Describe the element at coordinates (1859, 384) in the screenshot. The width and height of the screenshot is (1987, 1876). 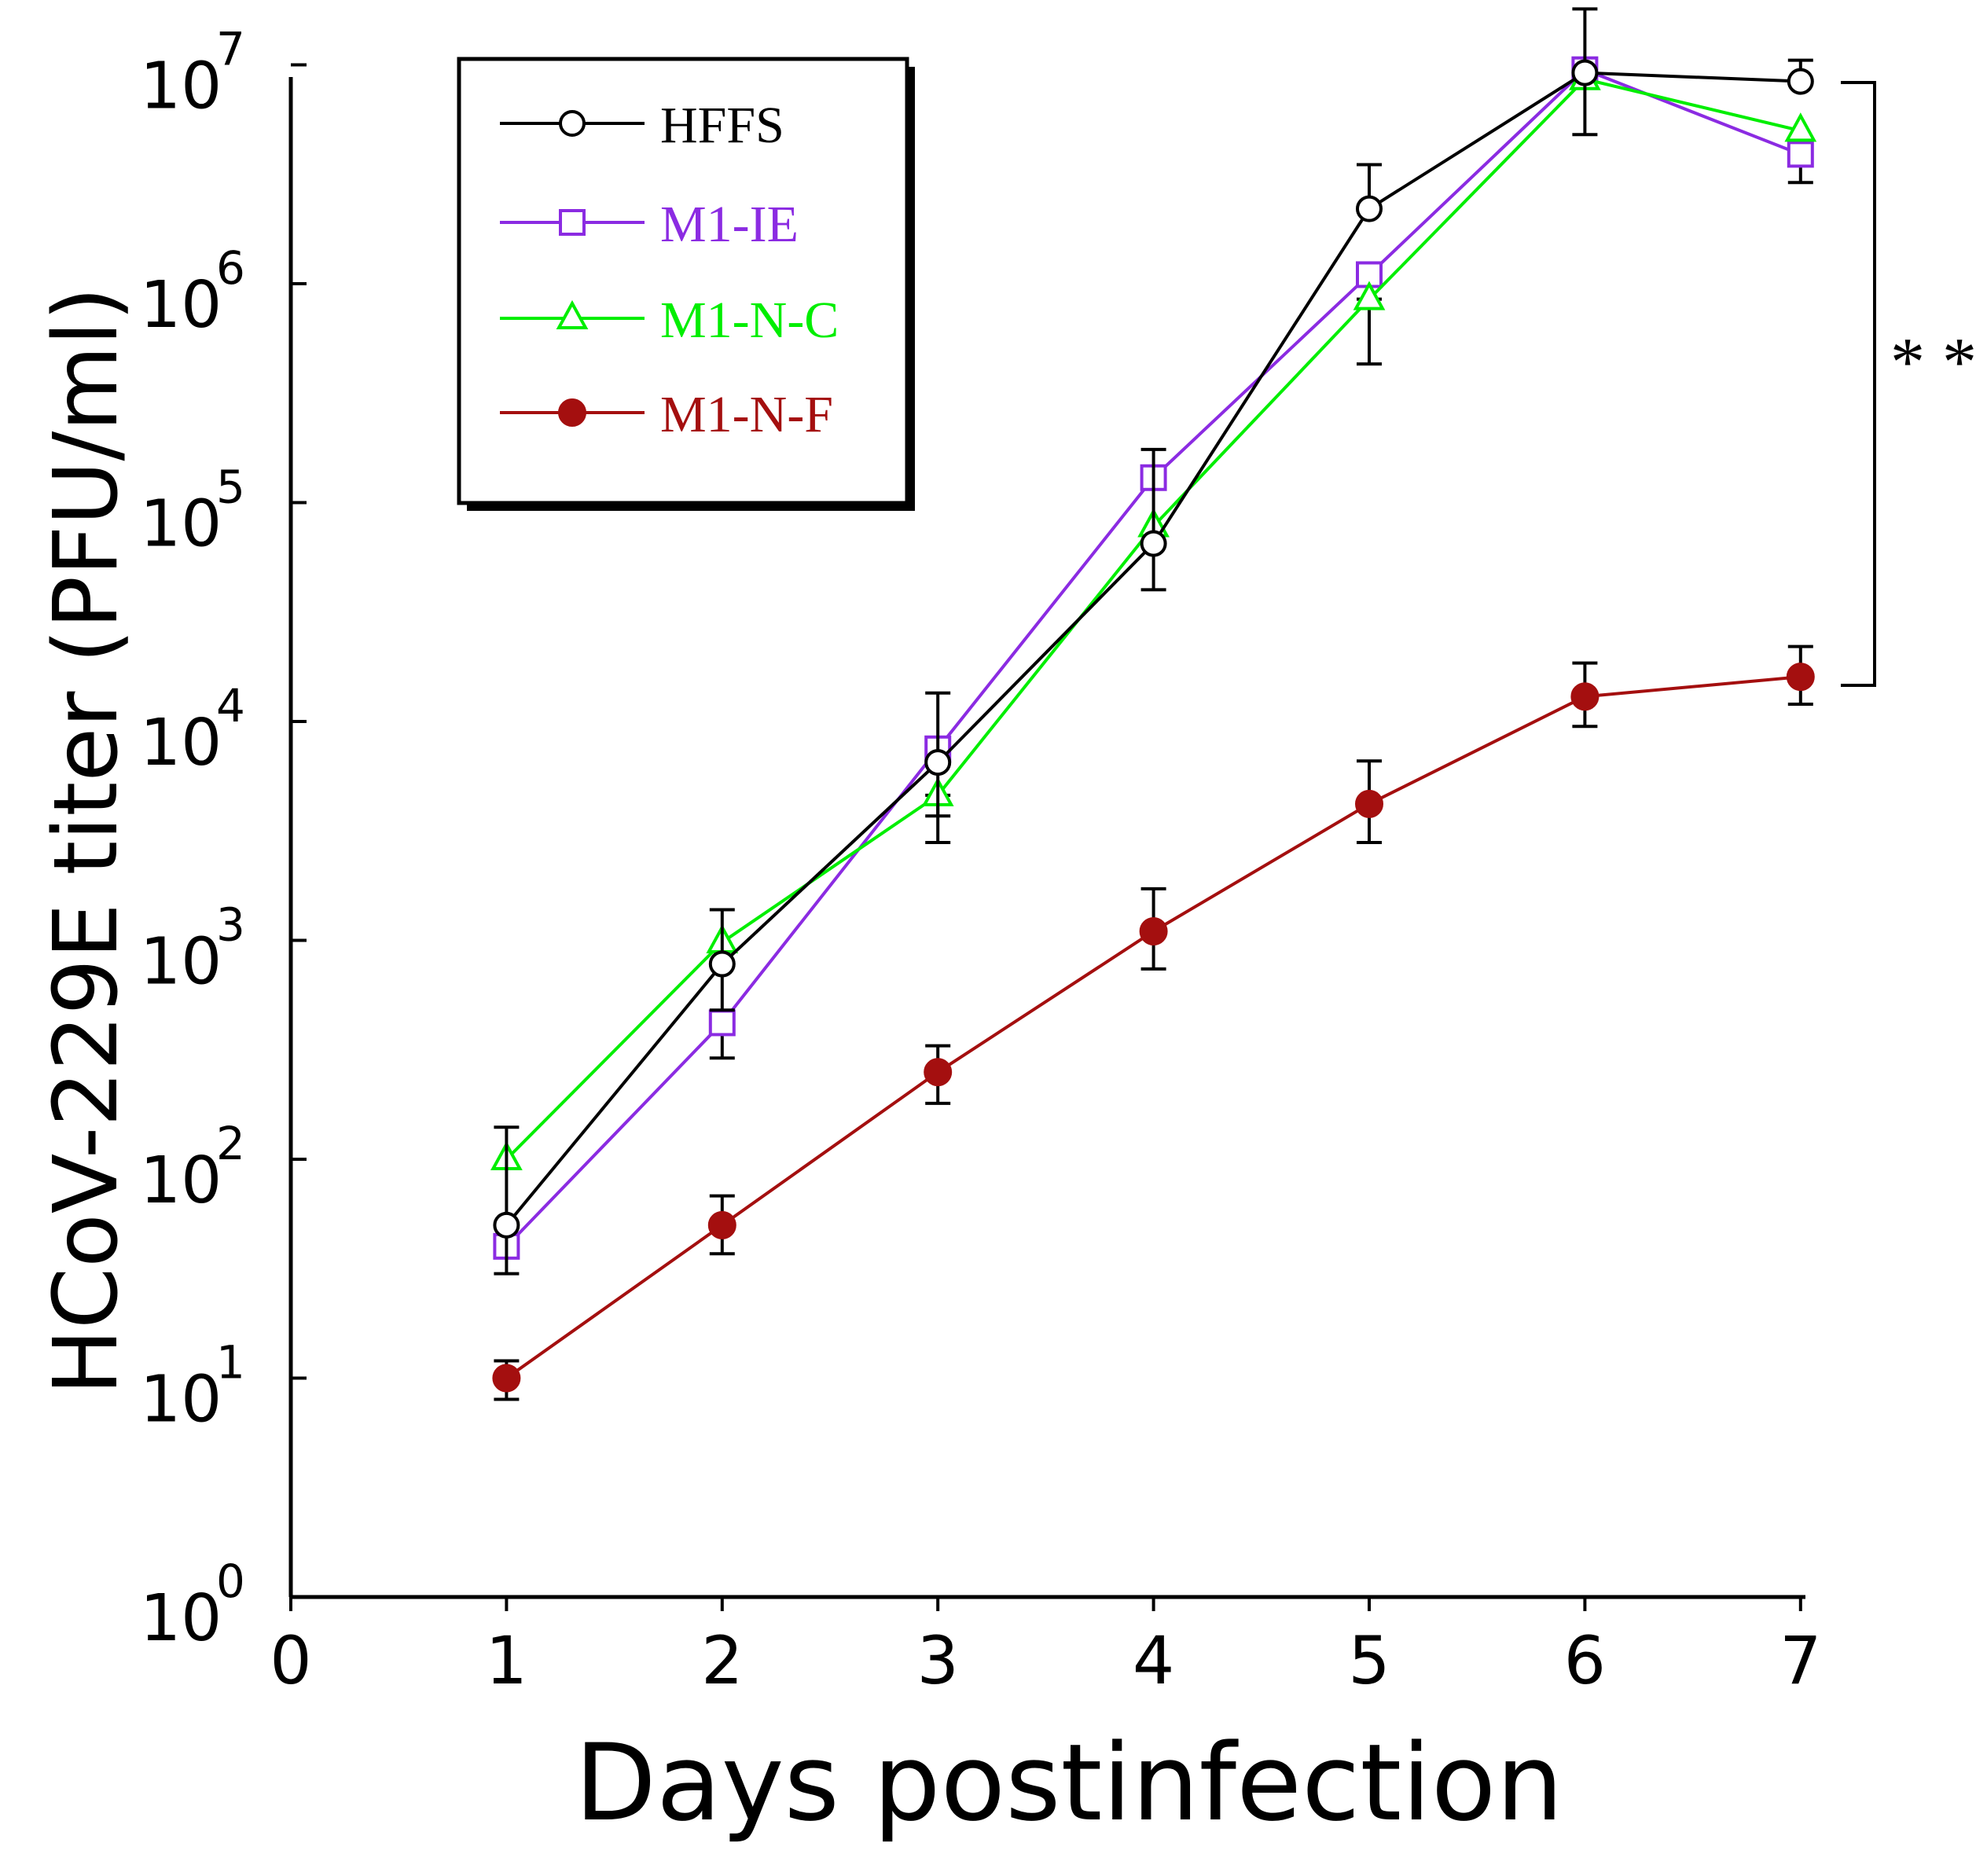
I see `bracket-line` at that location.